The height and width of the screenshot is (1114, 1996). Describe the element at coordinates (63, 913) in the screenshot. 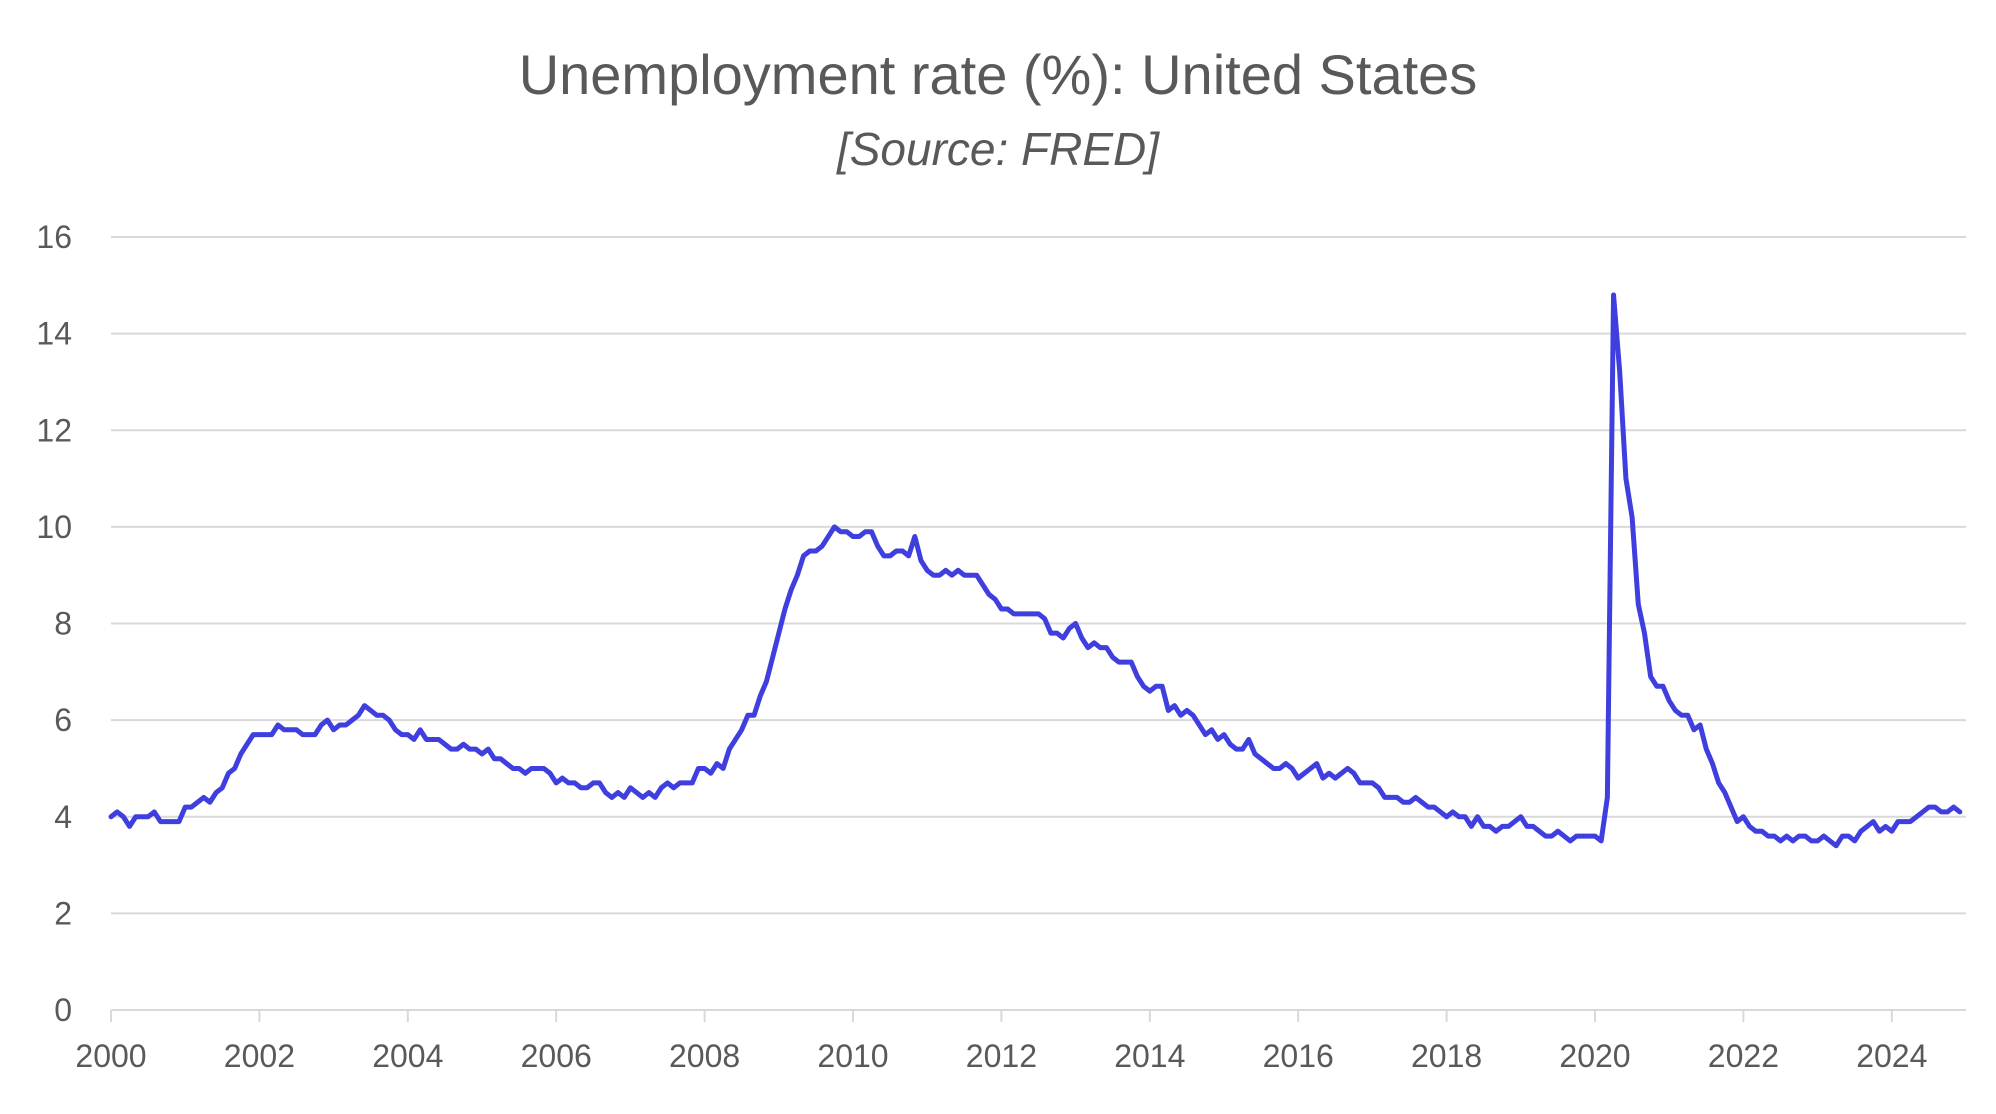

I see `y-tick-label: 2` at that location.